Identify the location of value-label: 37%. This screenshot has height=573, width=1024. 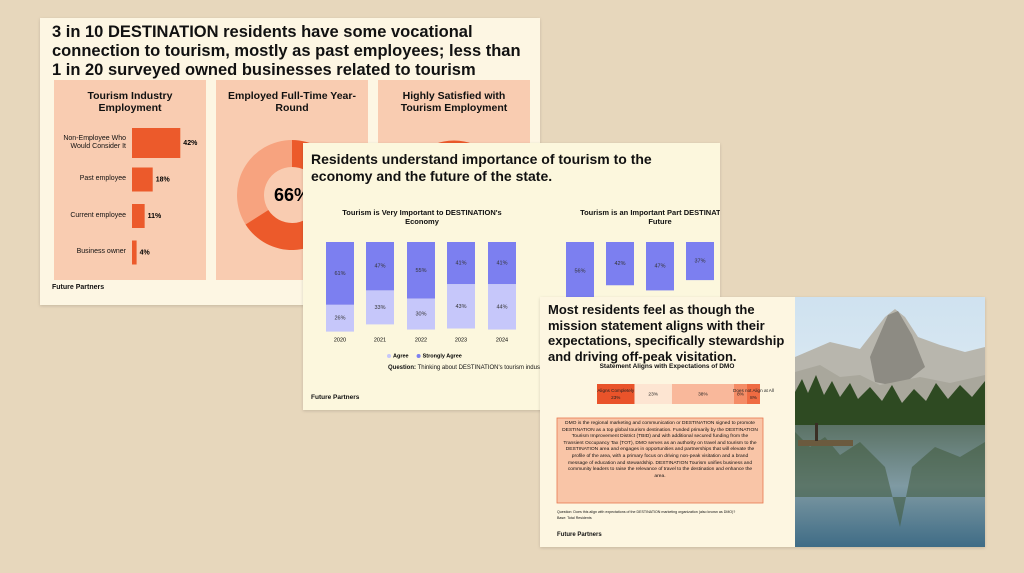
(699, 262).